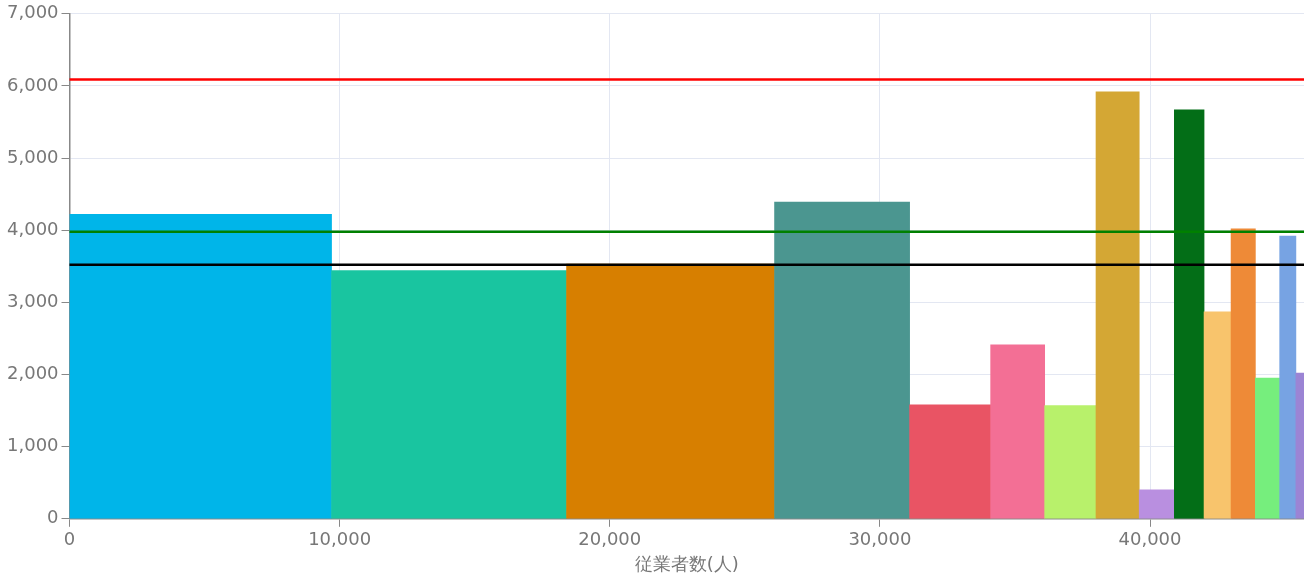 The image size is (1304, 576). I want to click on y-tick-label: 1,000, so click(33, 445).